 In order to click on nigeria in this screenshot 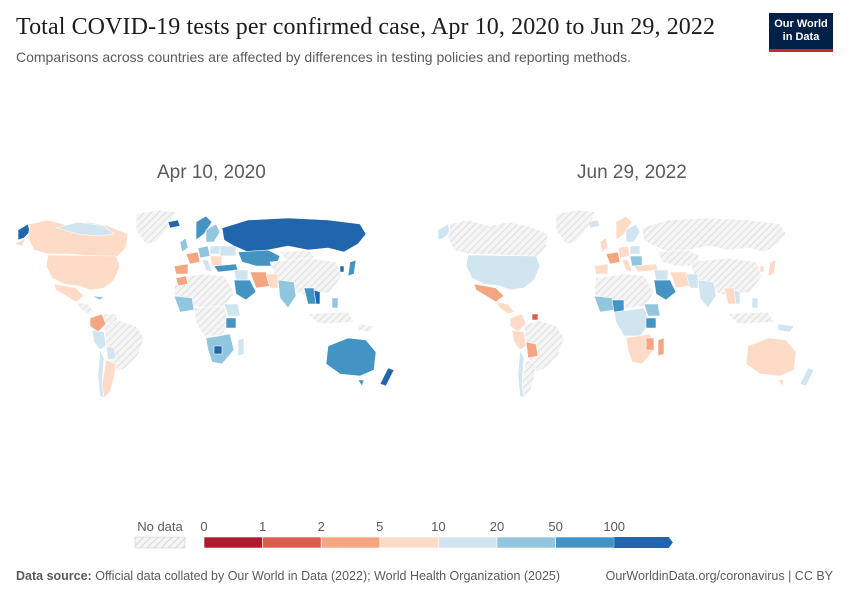, I will do `click(618, 306)`.